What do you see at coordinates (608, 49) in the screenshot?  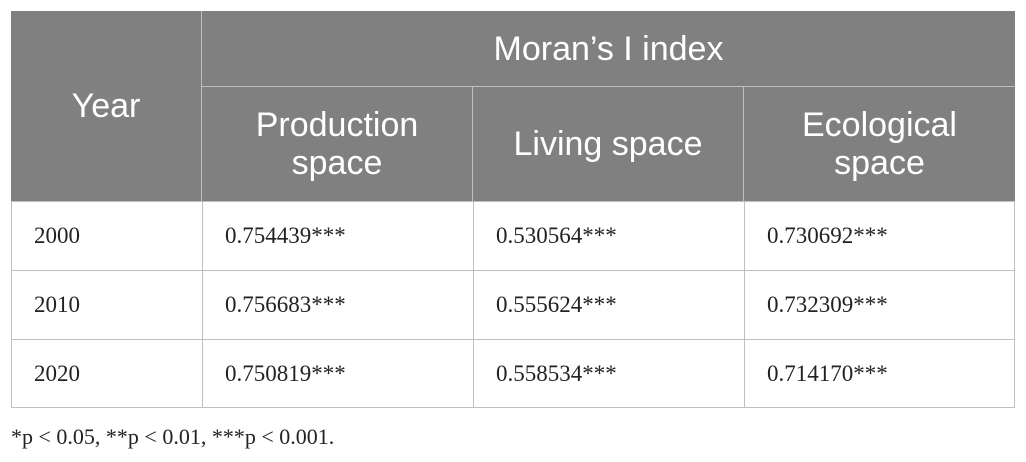 I see `header-group: Moran’s I index` at bounding box center [608, 49].